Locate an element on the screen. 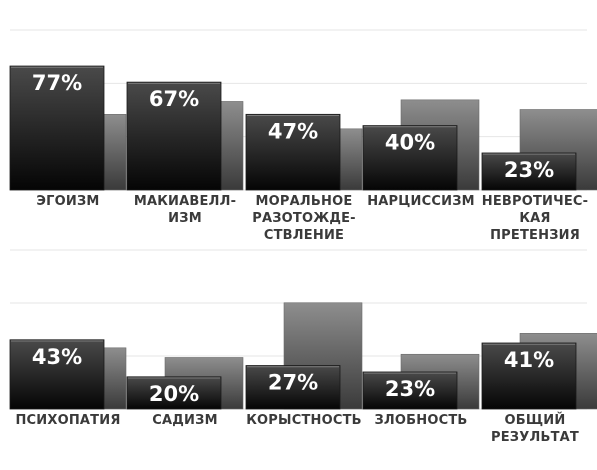  category-label: НАРЦИССИЗМ is located at coordinates (421, 201).